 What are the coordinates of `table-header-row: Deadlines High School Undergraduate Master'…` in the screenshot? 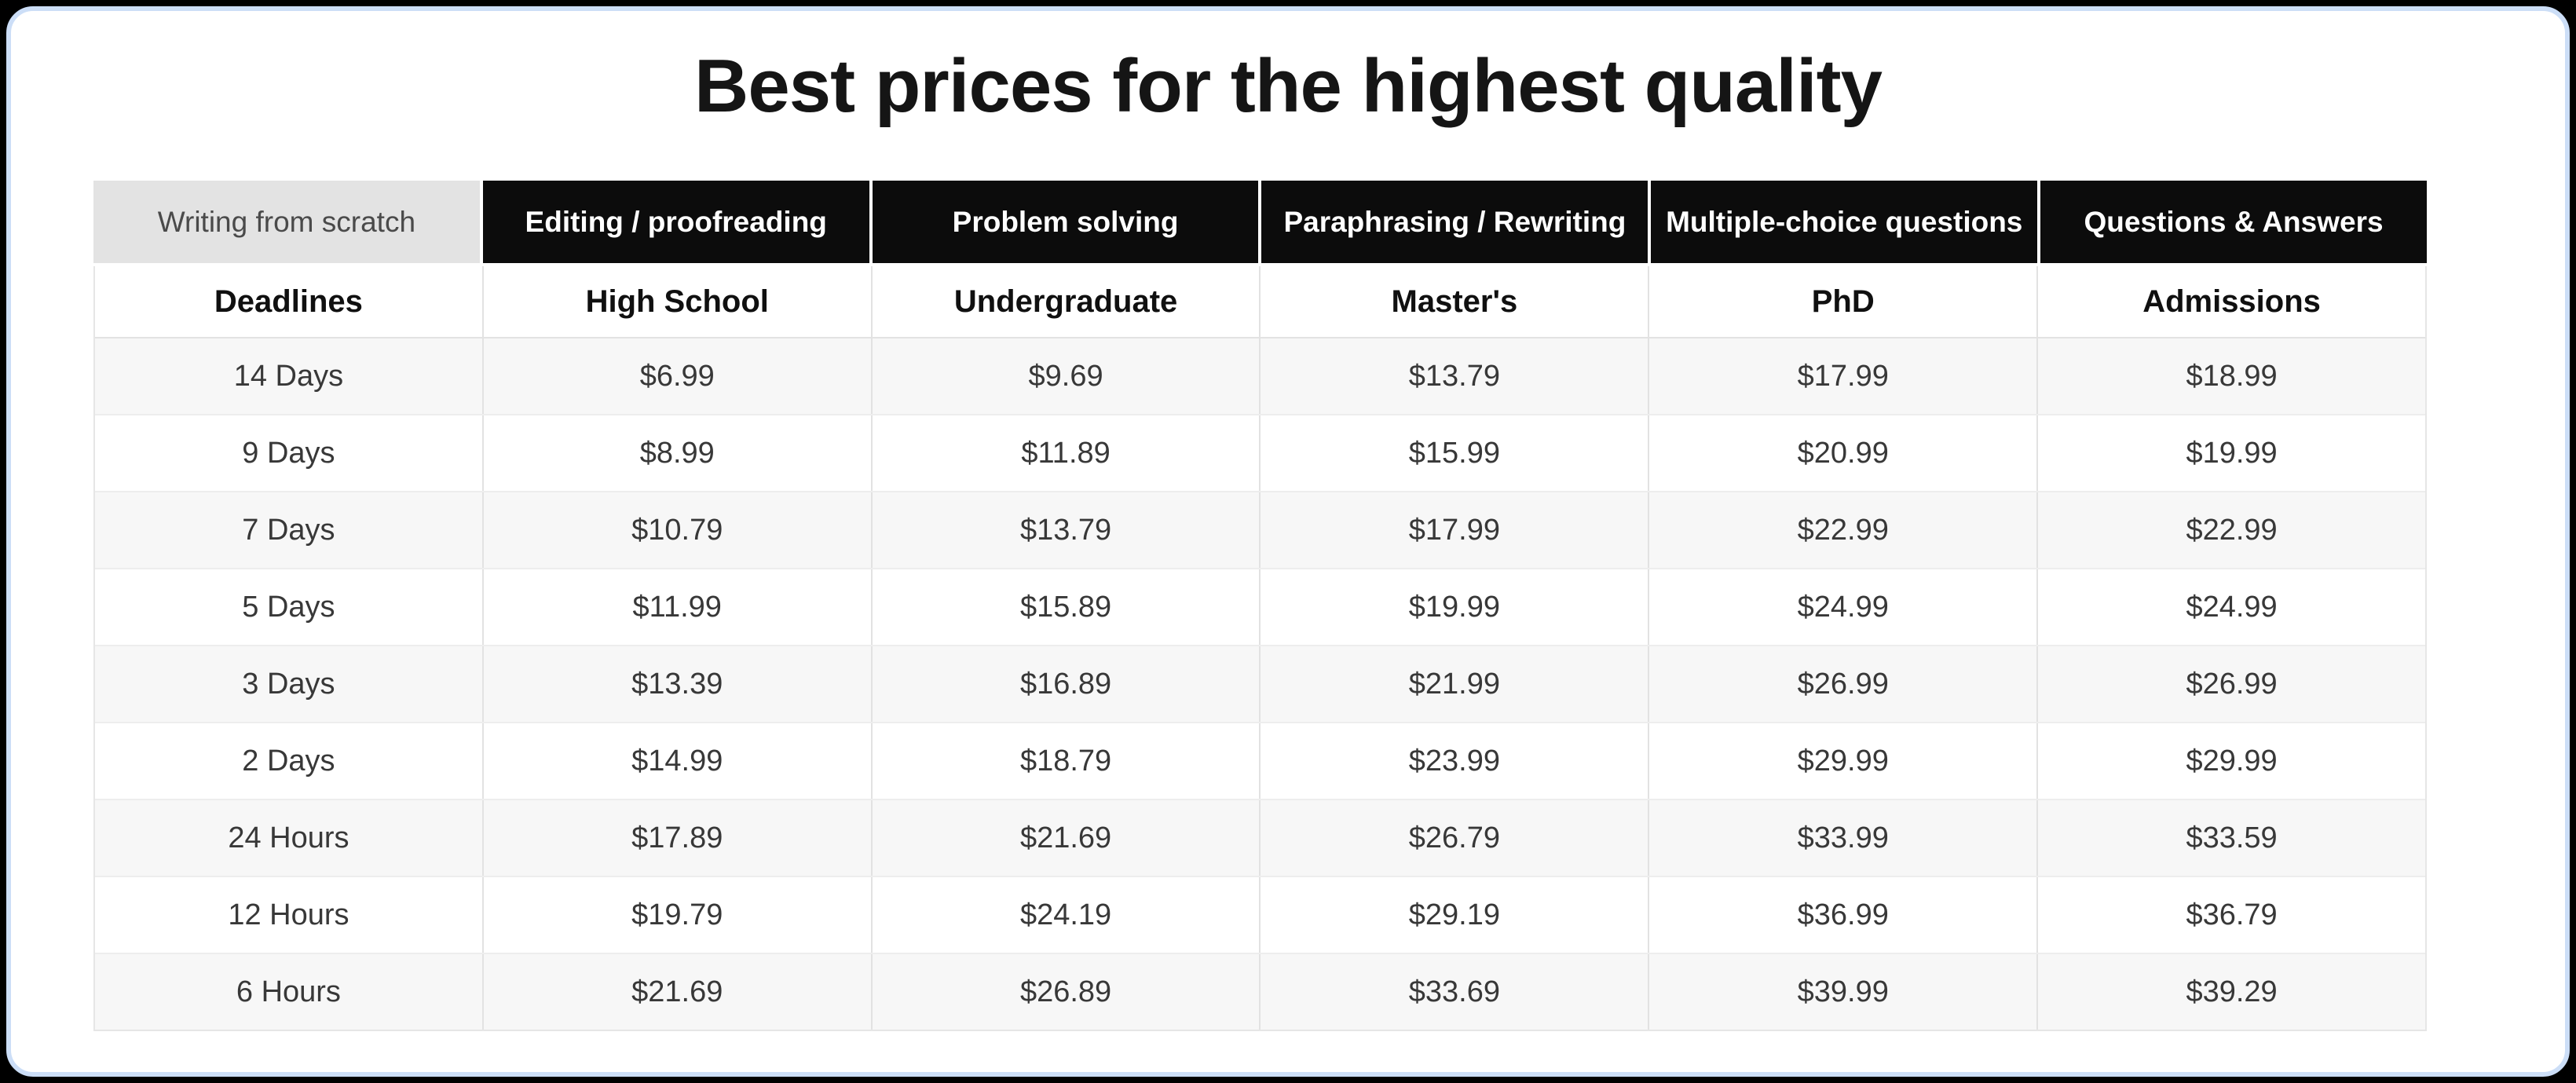 It's located at (1260, 302).